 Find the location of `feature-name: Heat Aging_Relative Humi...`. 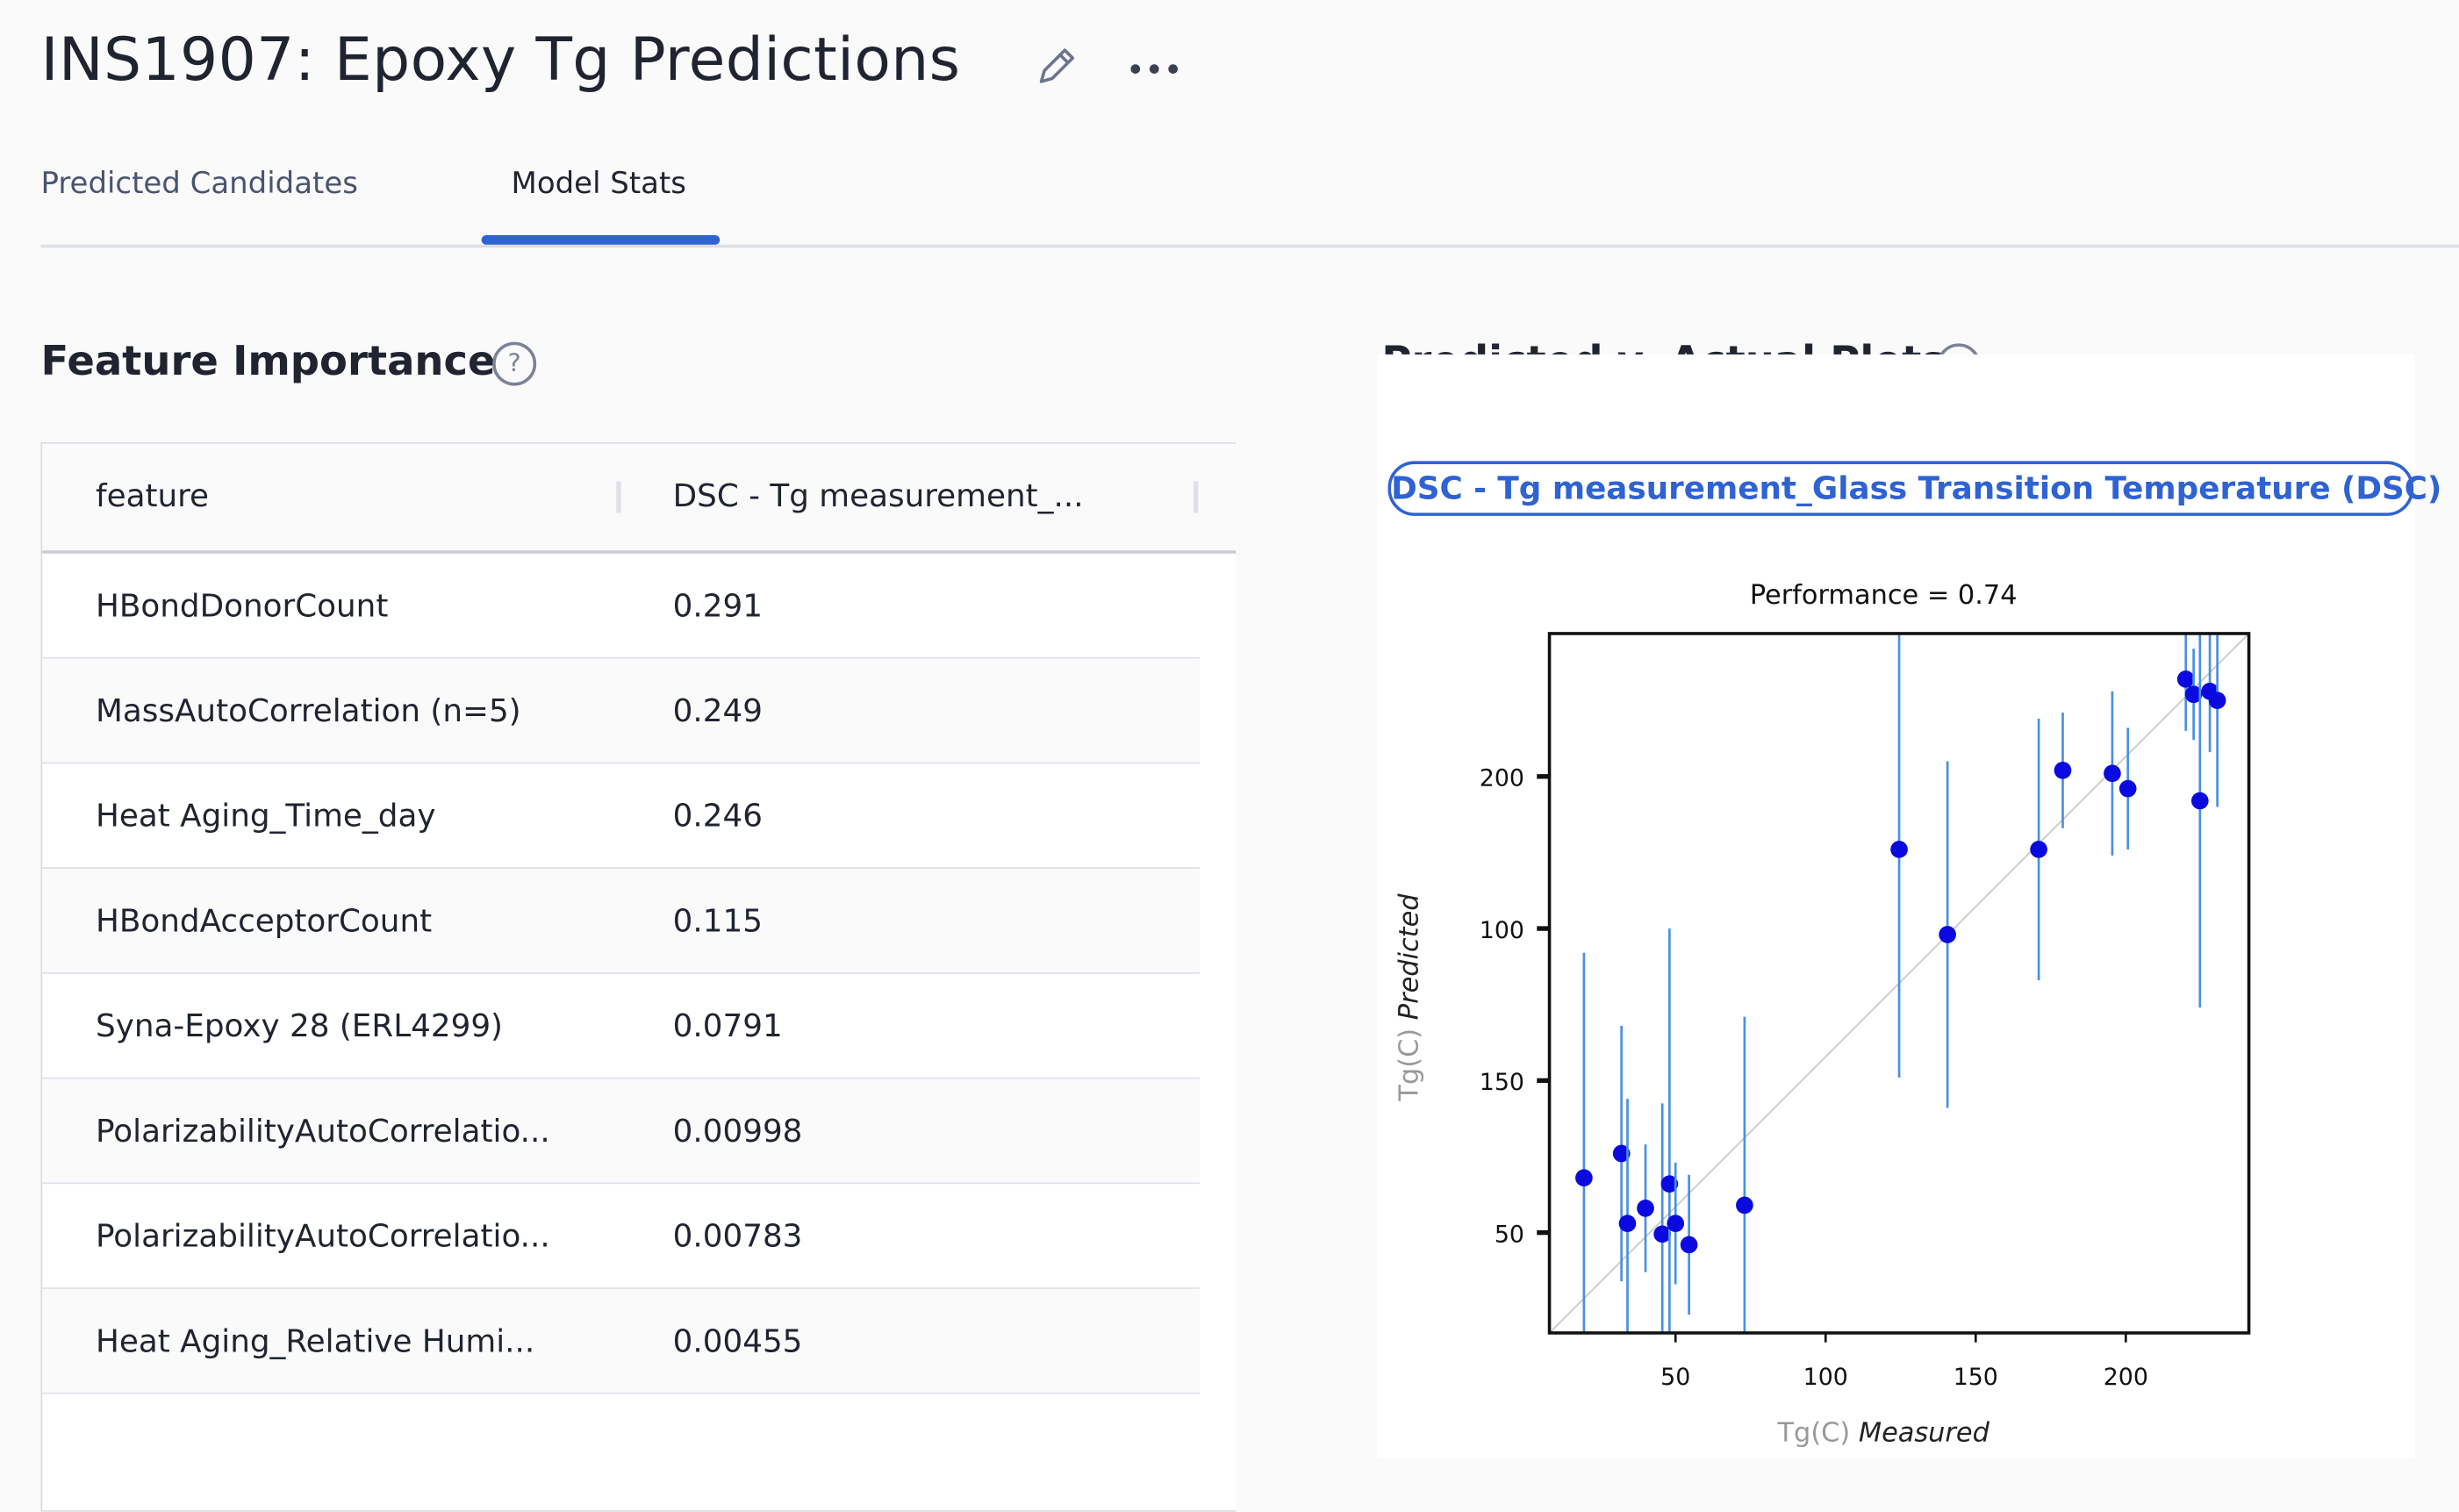

feature-name: Heat Aging_Relative Humi... is located at coordinates (316, 1341).